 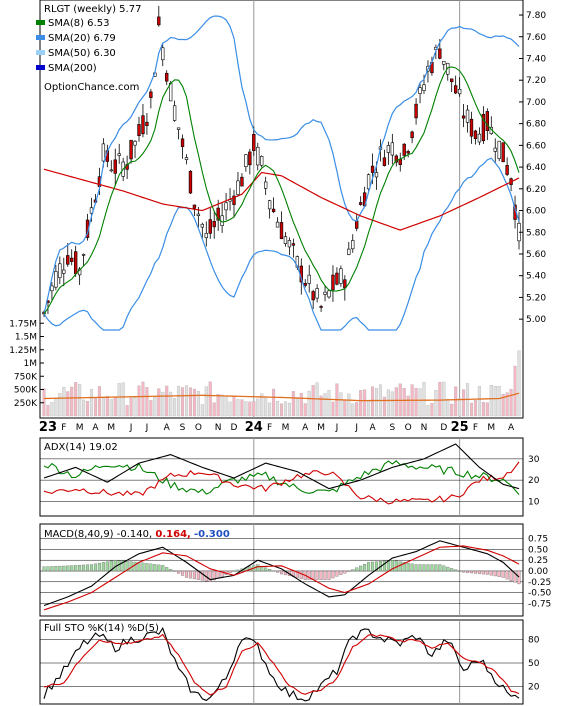 I want to click on volume-bars, so click(x=281, y=383).